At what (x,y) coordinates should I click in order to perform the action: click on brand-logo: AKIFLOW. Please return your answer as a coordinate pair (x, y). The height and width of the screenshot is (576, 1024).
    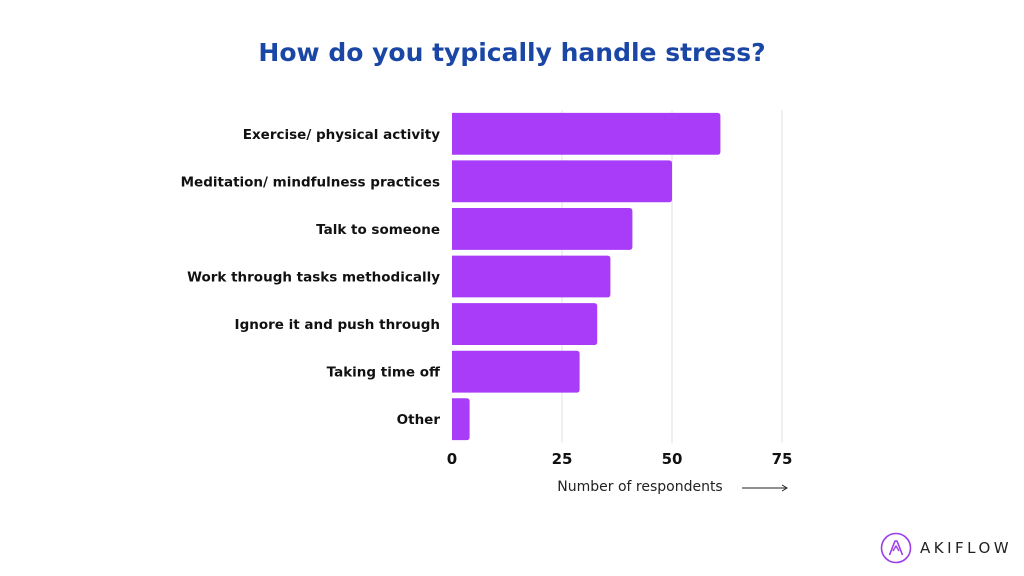
    Looking at the image, I should click on (946, 548).